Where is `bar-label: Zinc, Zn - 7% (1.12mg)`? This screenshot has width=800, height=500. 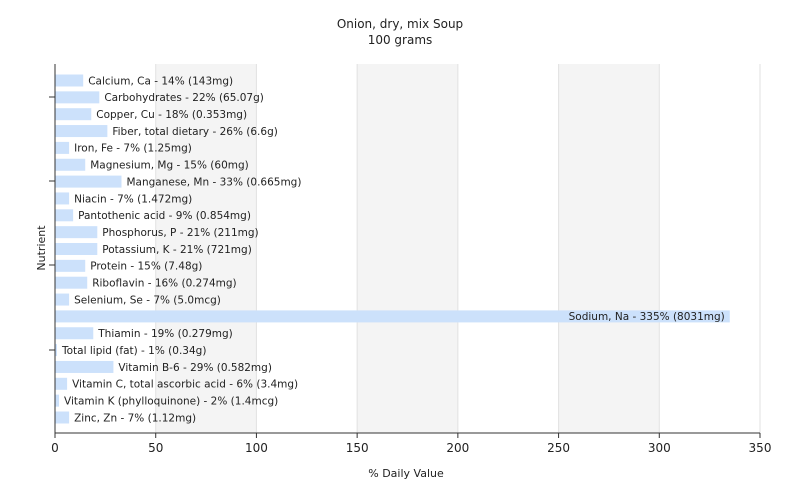
bar-label: Zinc, Zn - 7% (1.12mg) is located at coordinates (135, 418).